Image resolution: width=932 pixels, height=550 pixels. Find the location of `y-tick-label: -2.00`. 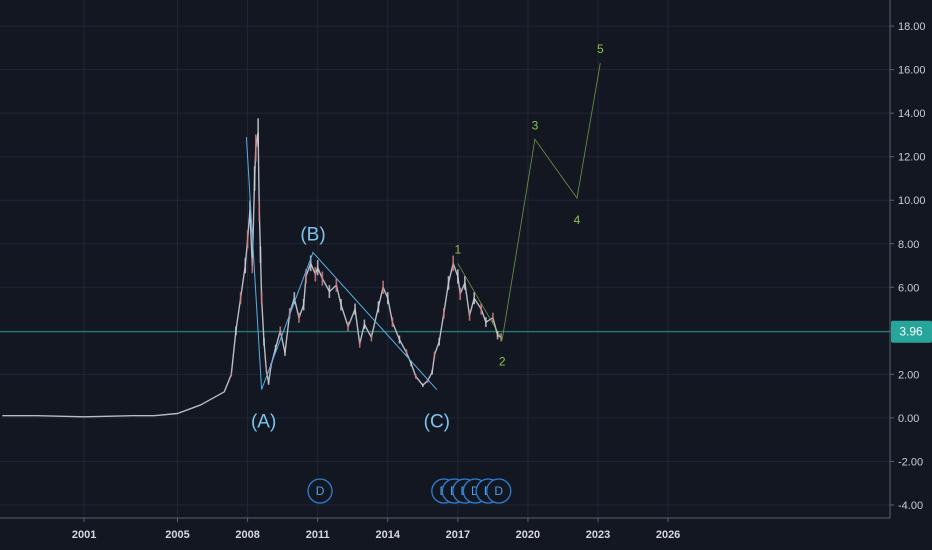

y-tick-label: -2.00 is located at coordinates (910, 462).